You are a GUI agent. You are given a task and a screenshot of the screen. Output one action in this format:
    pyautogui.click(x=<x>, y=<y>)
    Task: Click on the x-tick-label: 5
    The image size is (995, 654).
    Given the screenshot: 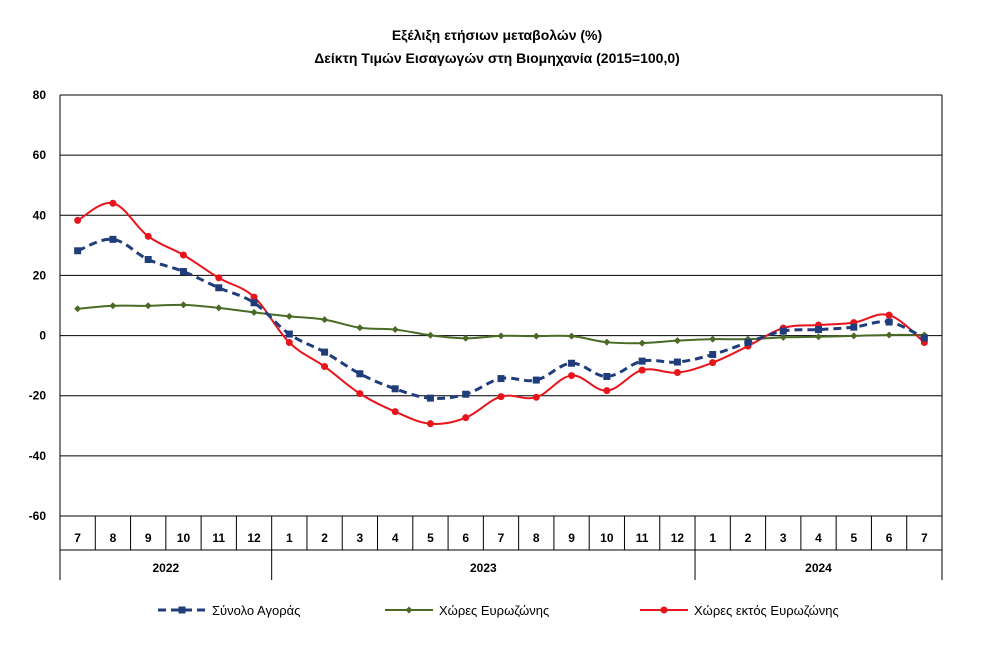 What is the action you would take?
    pyautogui.click(x=430, y=538)
    